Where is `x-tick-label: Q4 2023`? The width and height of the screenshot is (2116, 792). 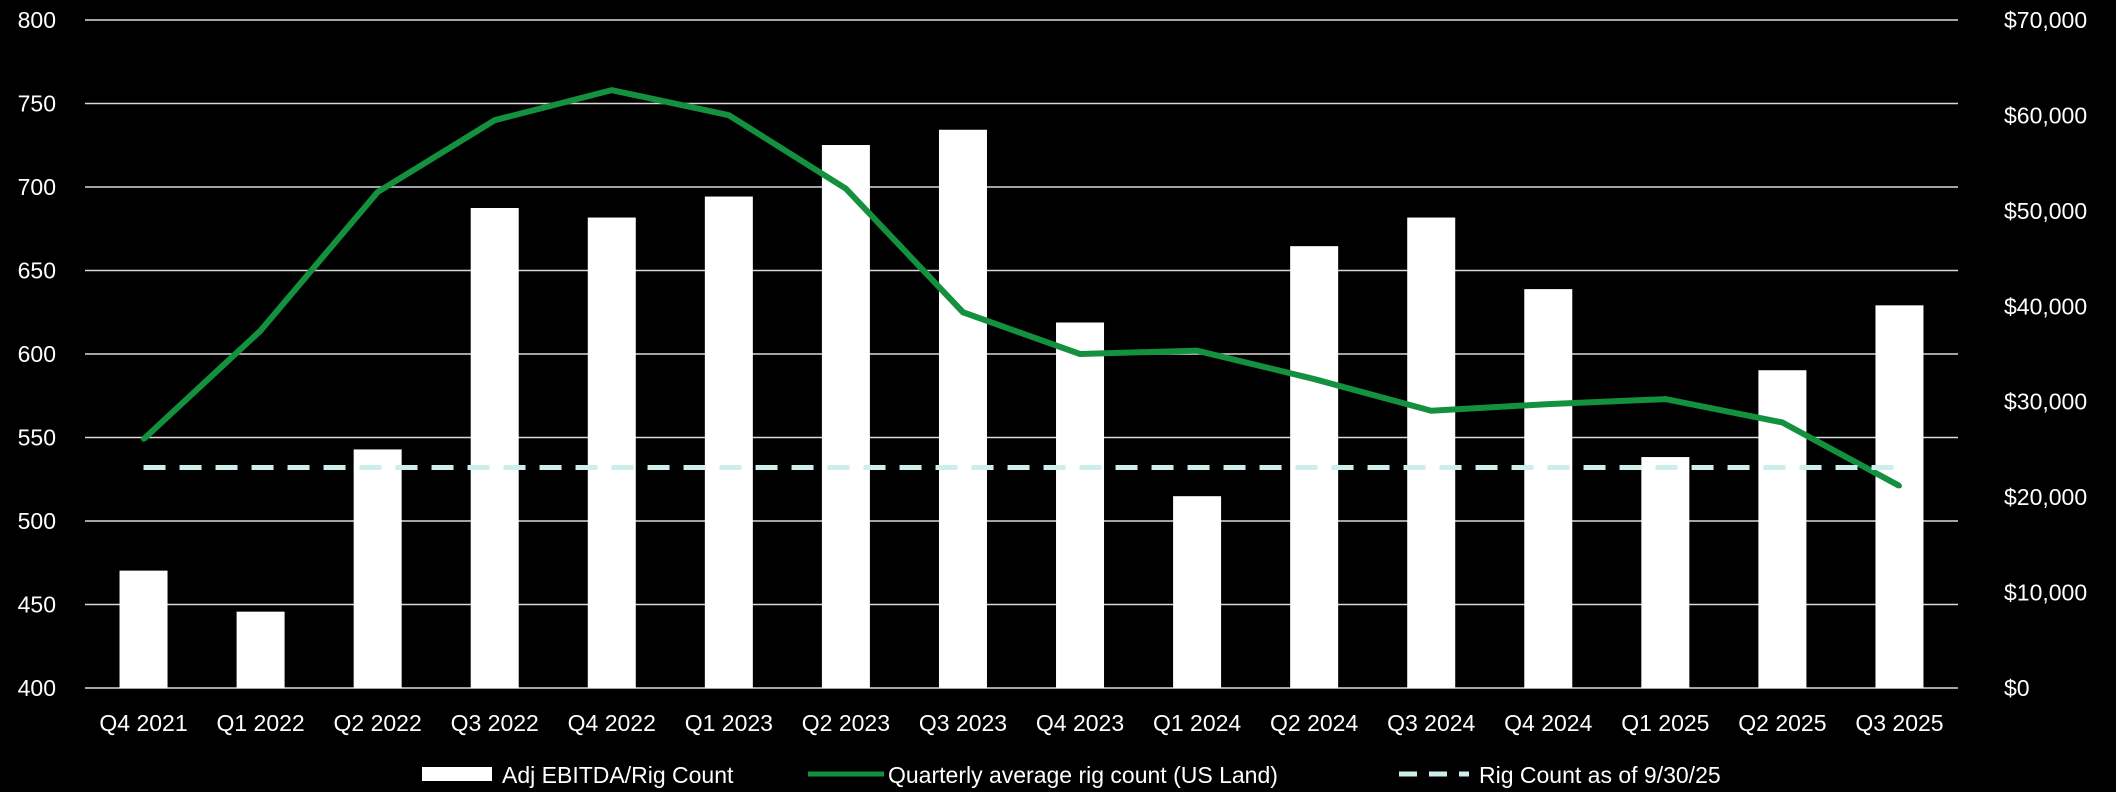 x-tick-label: Q4 2023 is located at coordinates (1080, 723).